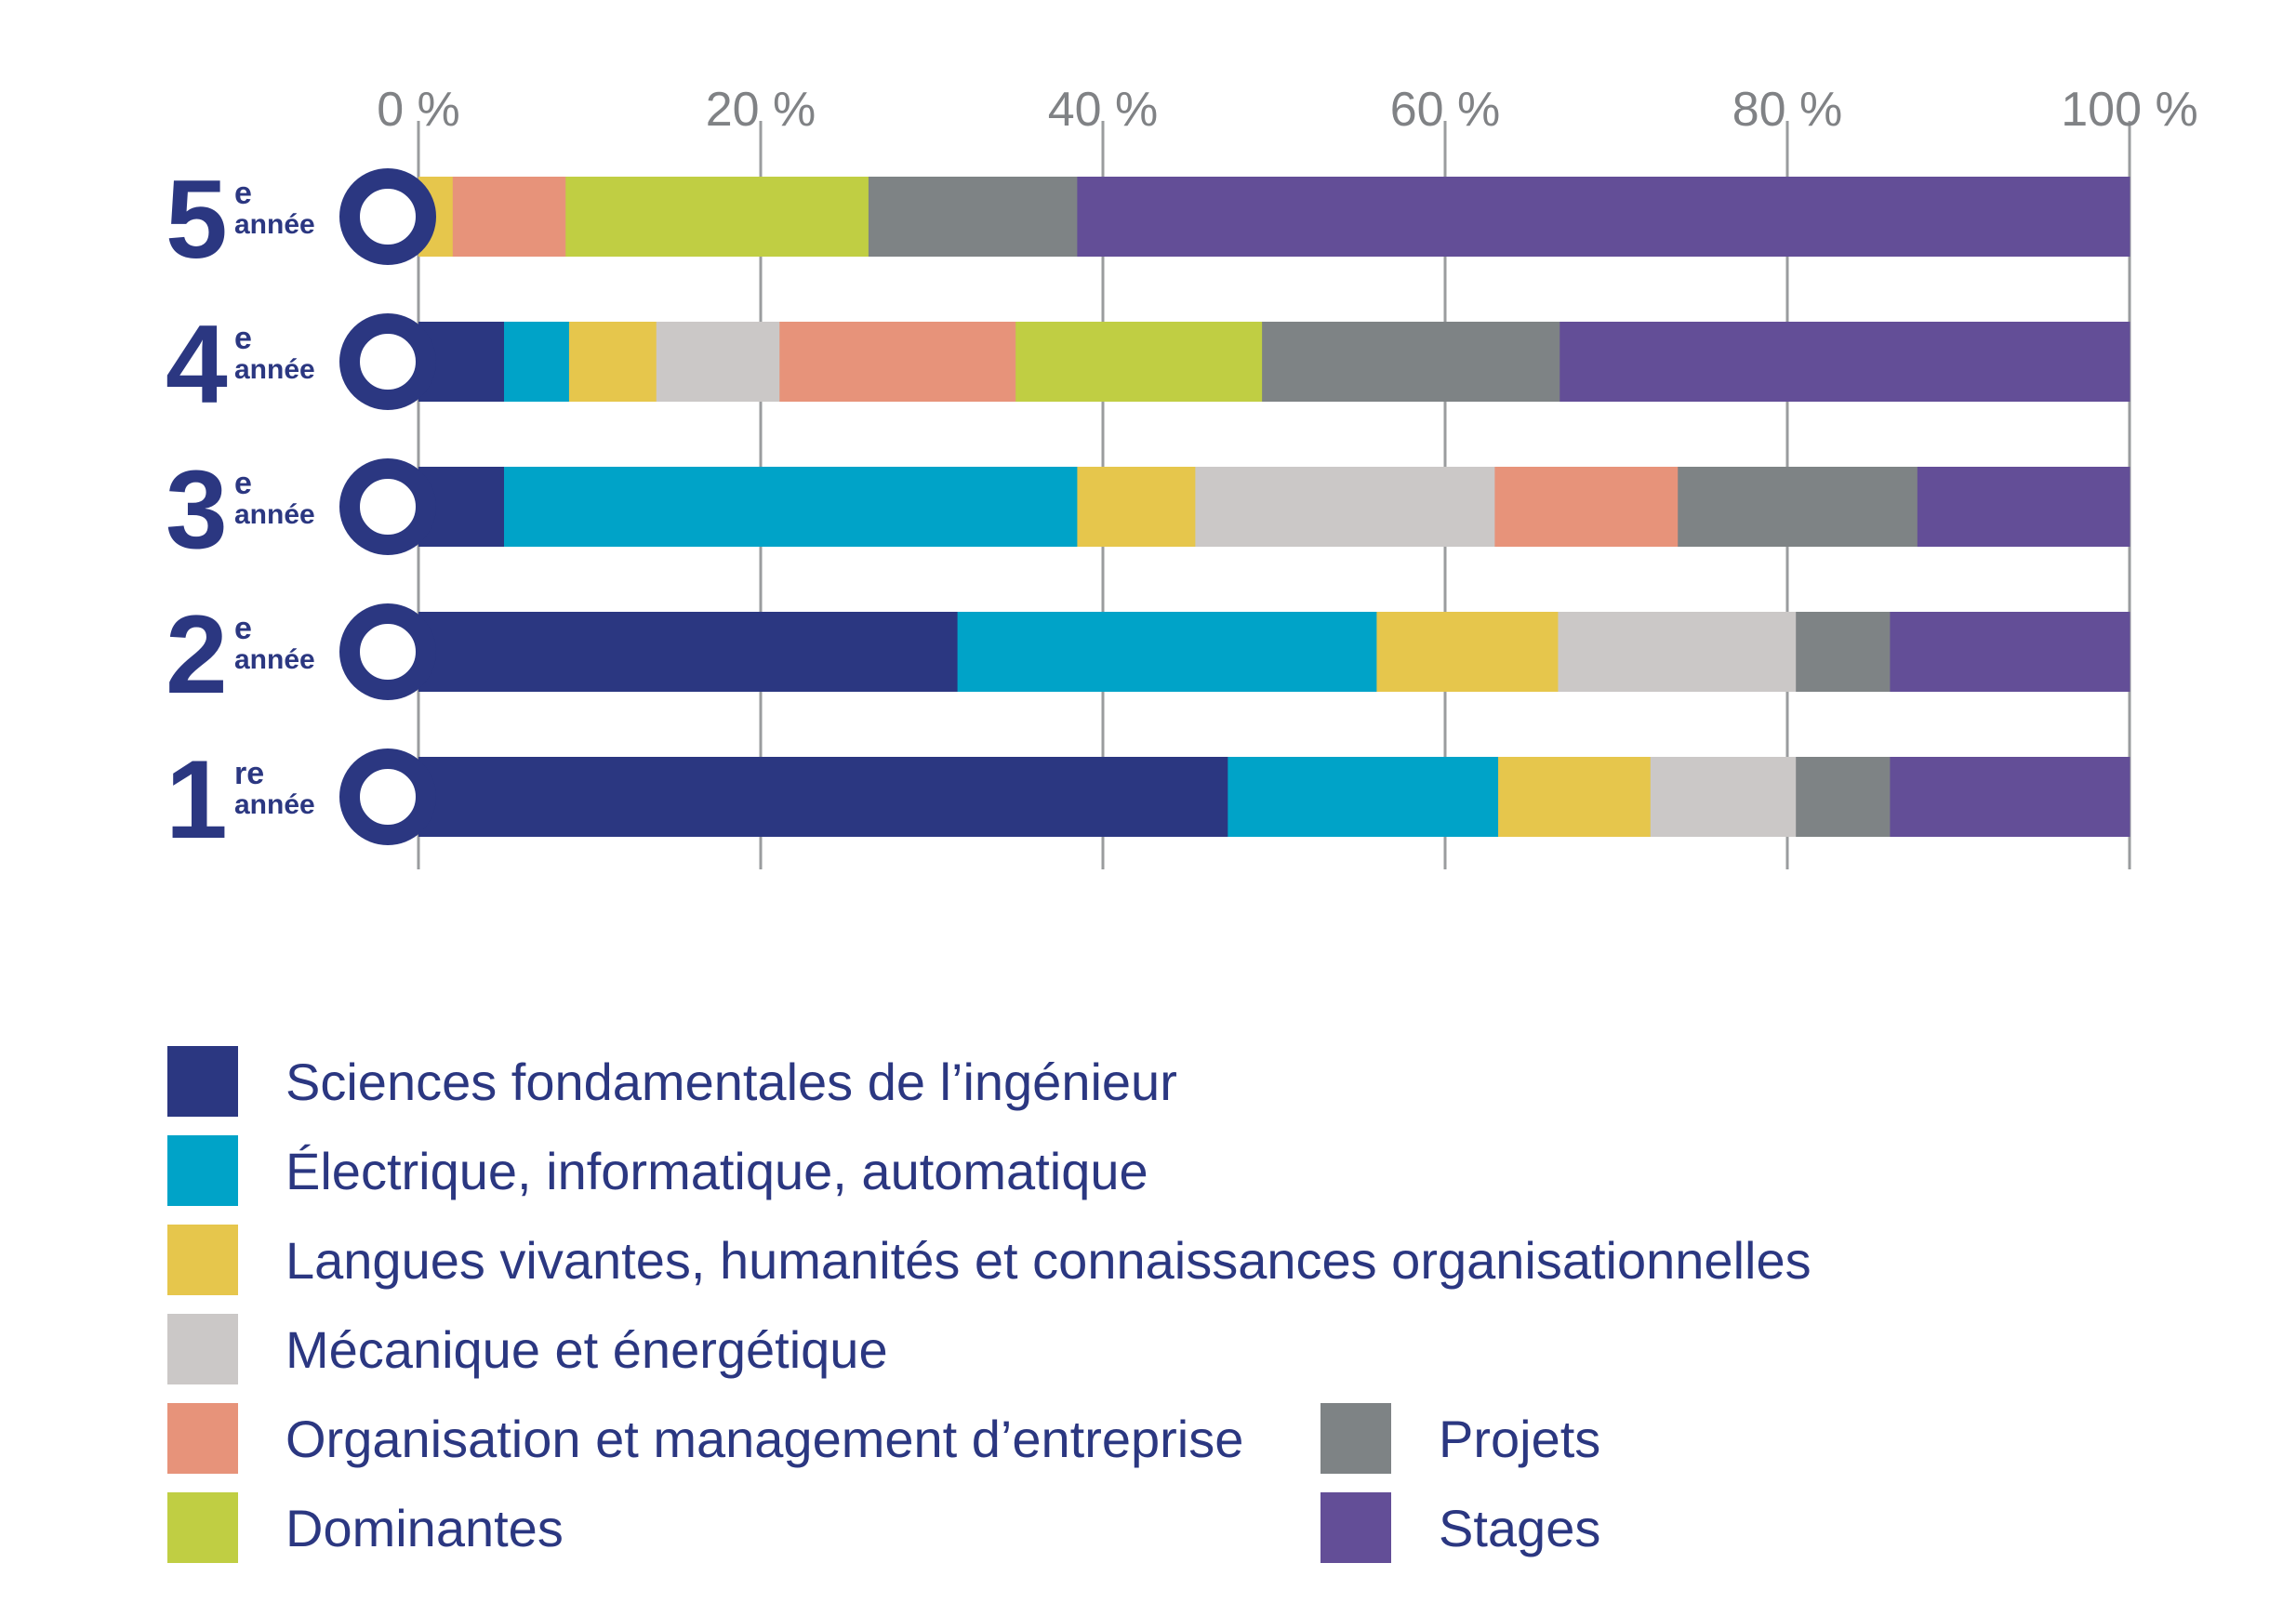  What do you see at coordinates (243, 628) in the screenshot?
I see `year-suffix-2: e` at bounding box center [243, 628].